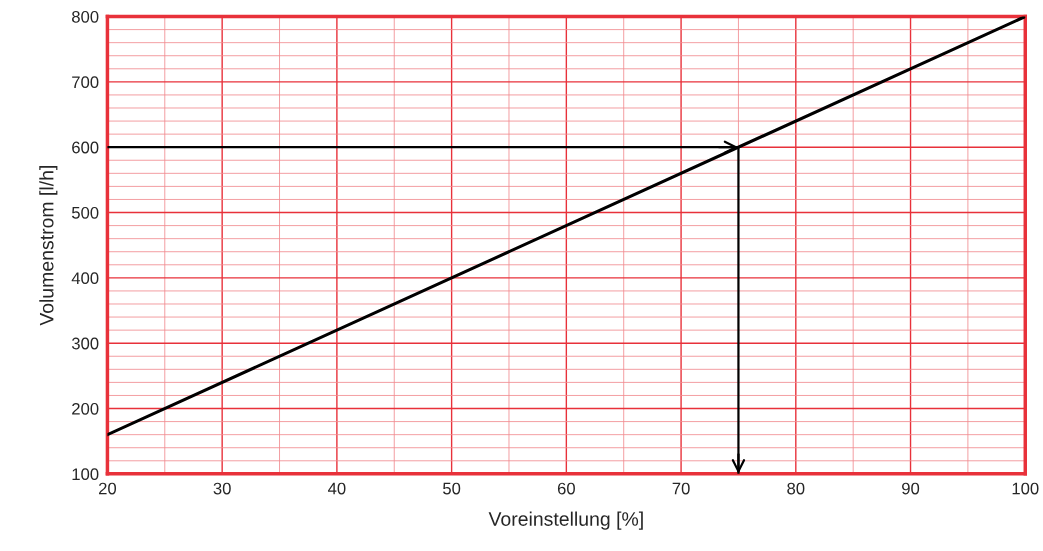 The height and width of the screenshot is (551, 1043). I want to click on x-tick-label: 30, so click(222, 488).